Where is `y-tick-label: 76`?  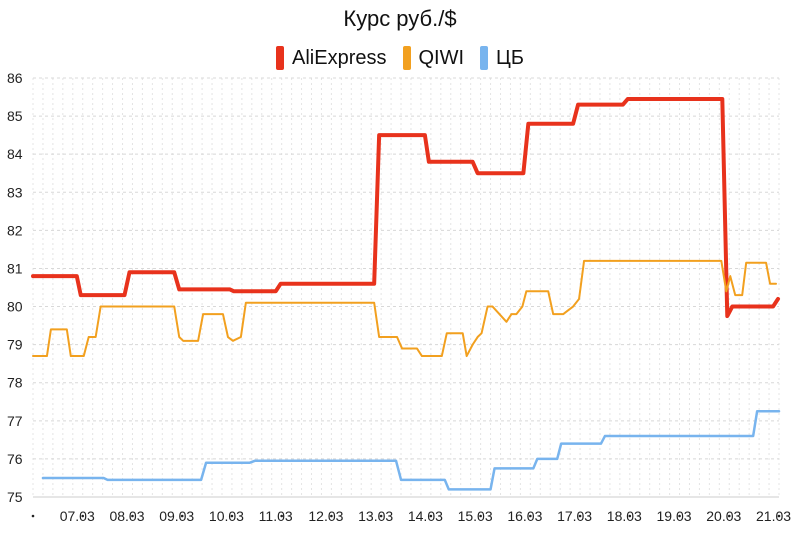
y-tick-label: 76 is located at coordinates (15, 459).